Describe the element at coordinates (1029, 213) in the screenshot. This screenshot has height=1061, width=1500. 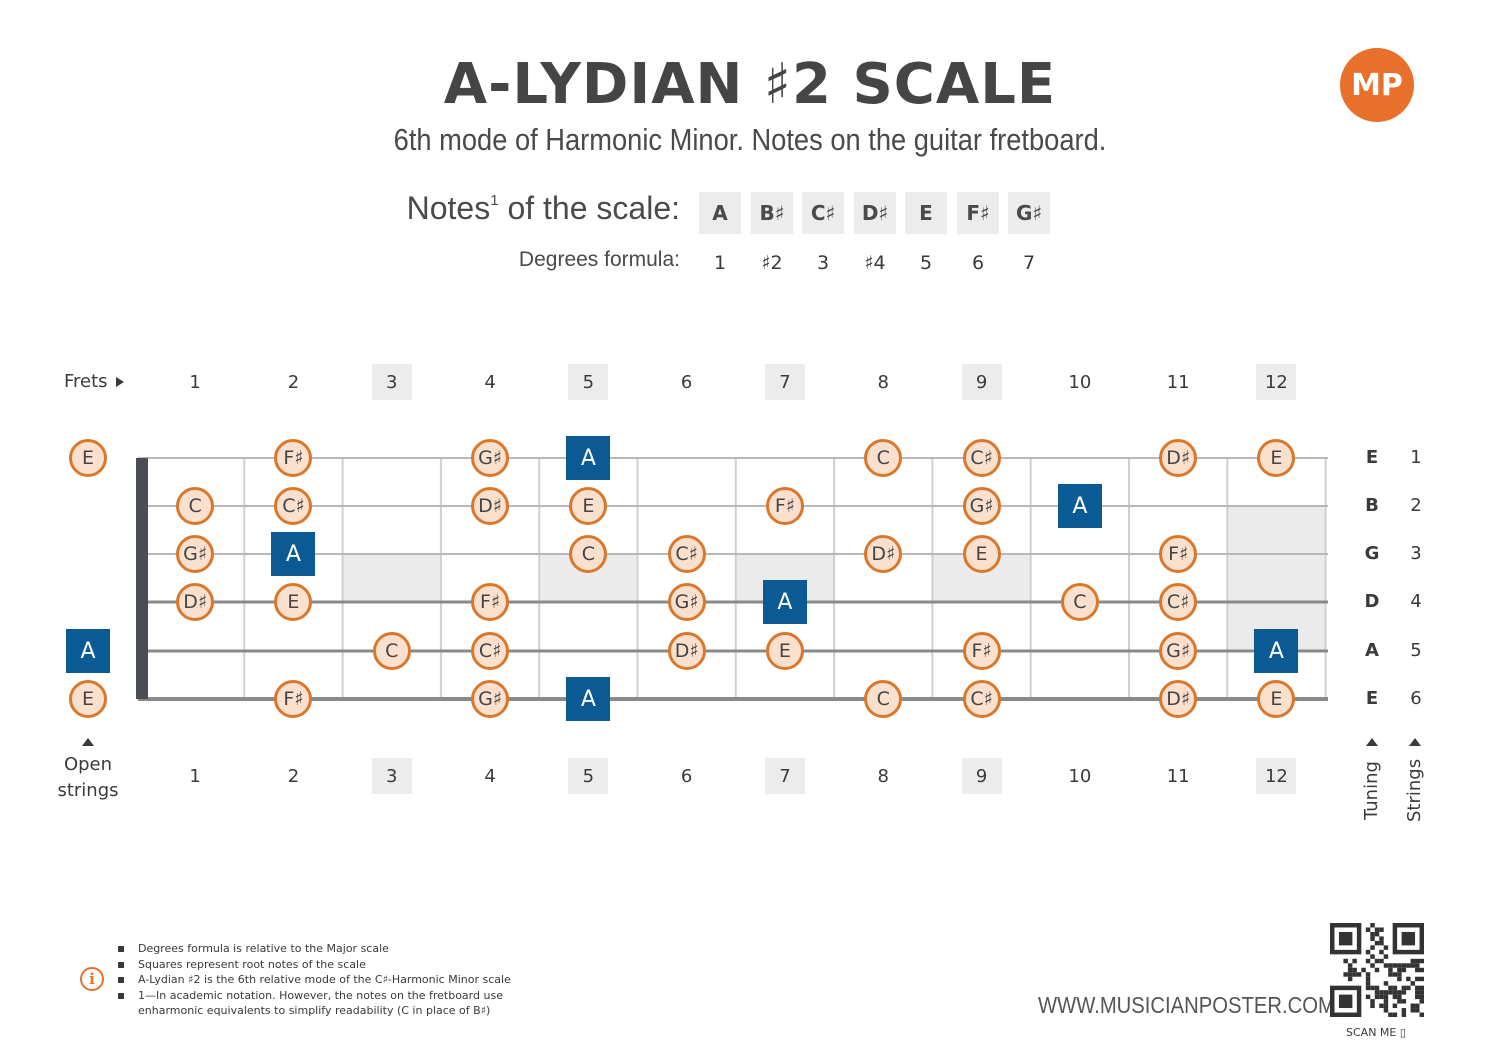
I see `scale-note-chip: G♯` at that location.